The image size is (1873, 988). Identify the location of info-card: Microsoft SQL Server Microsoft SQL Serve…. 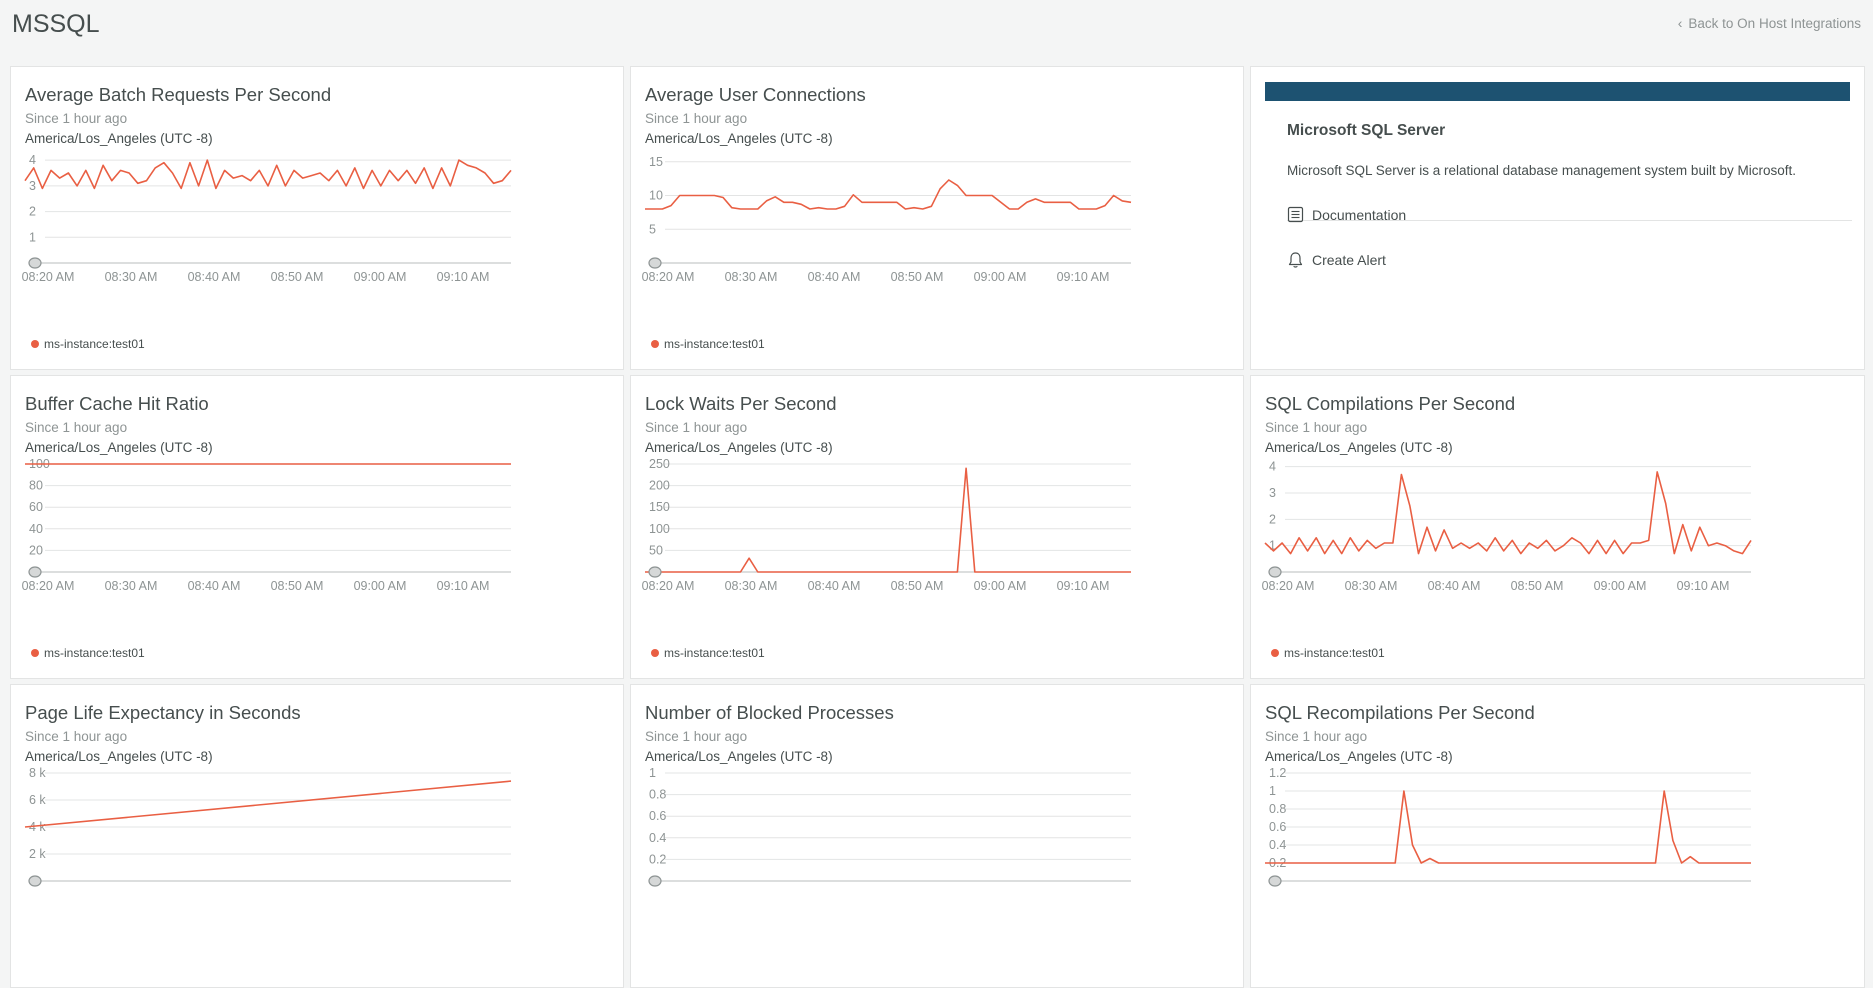
(1557, 218).